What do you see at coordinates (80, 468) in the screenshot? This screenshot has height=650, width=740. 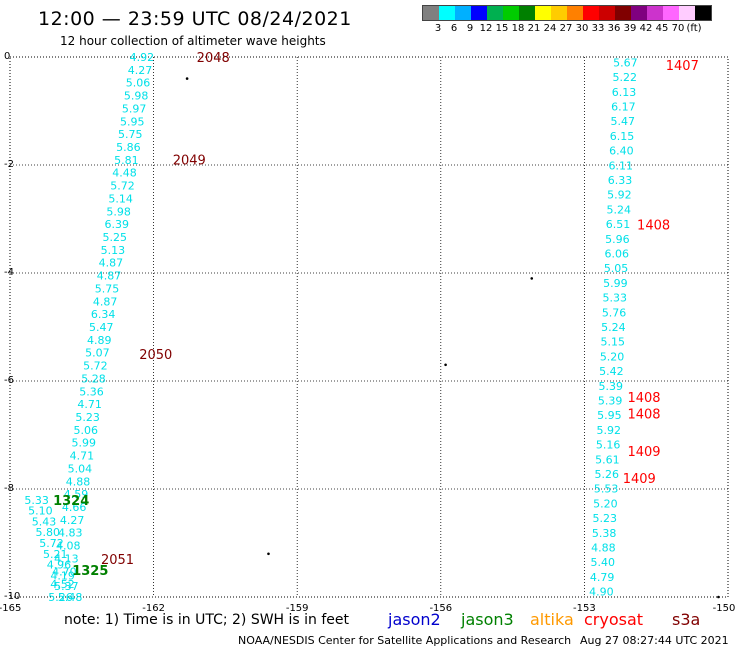 I see `wave-height-label: 5.04` at bounding box center [80, 468].